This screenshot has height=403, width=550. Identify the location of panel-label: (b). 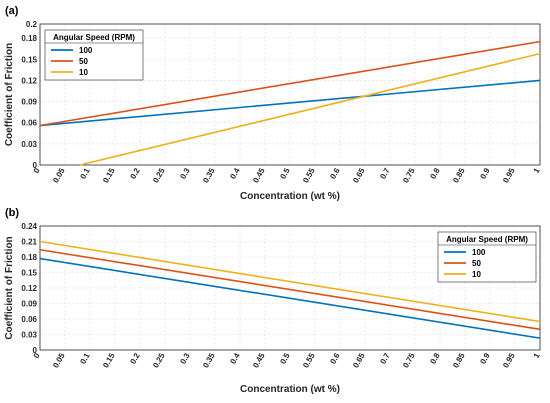
(12, 213).